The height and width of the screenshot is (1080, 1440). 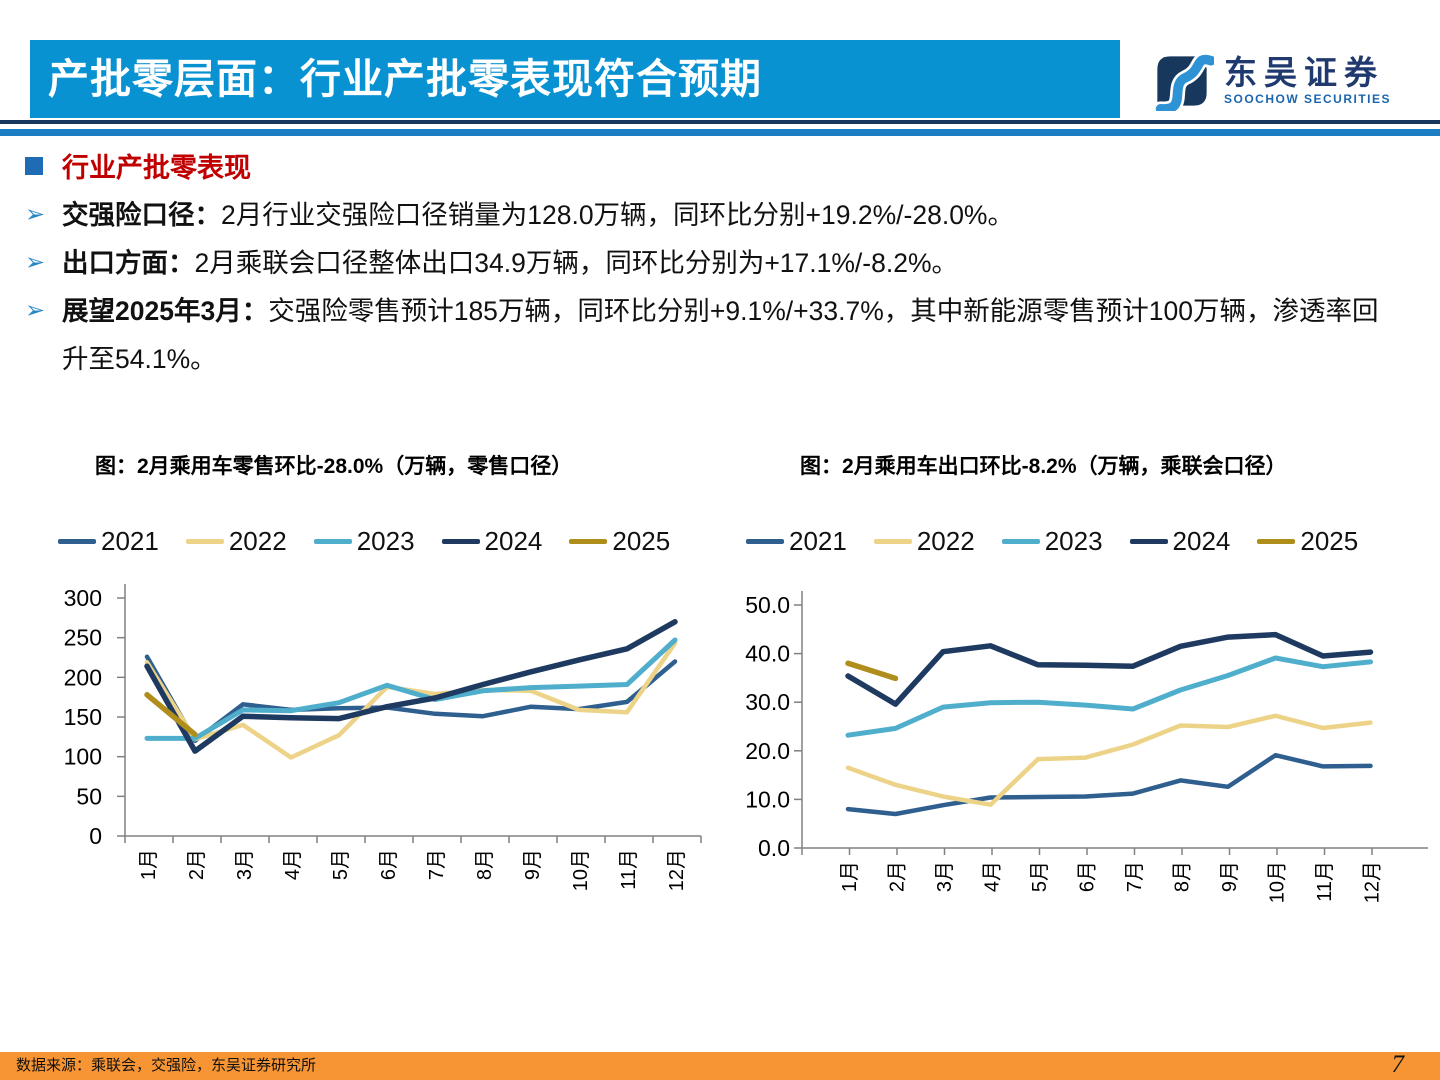 I want to click on bullet-label: 展望2025年3月：, so click(x=165, y=311).